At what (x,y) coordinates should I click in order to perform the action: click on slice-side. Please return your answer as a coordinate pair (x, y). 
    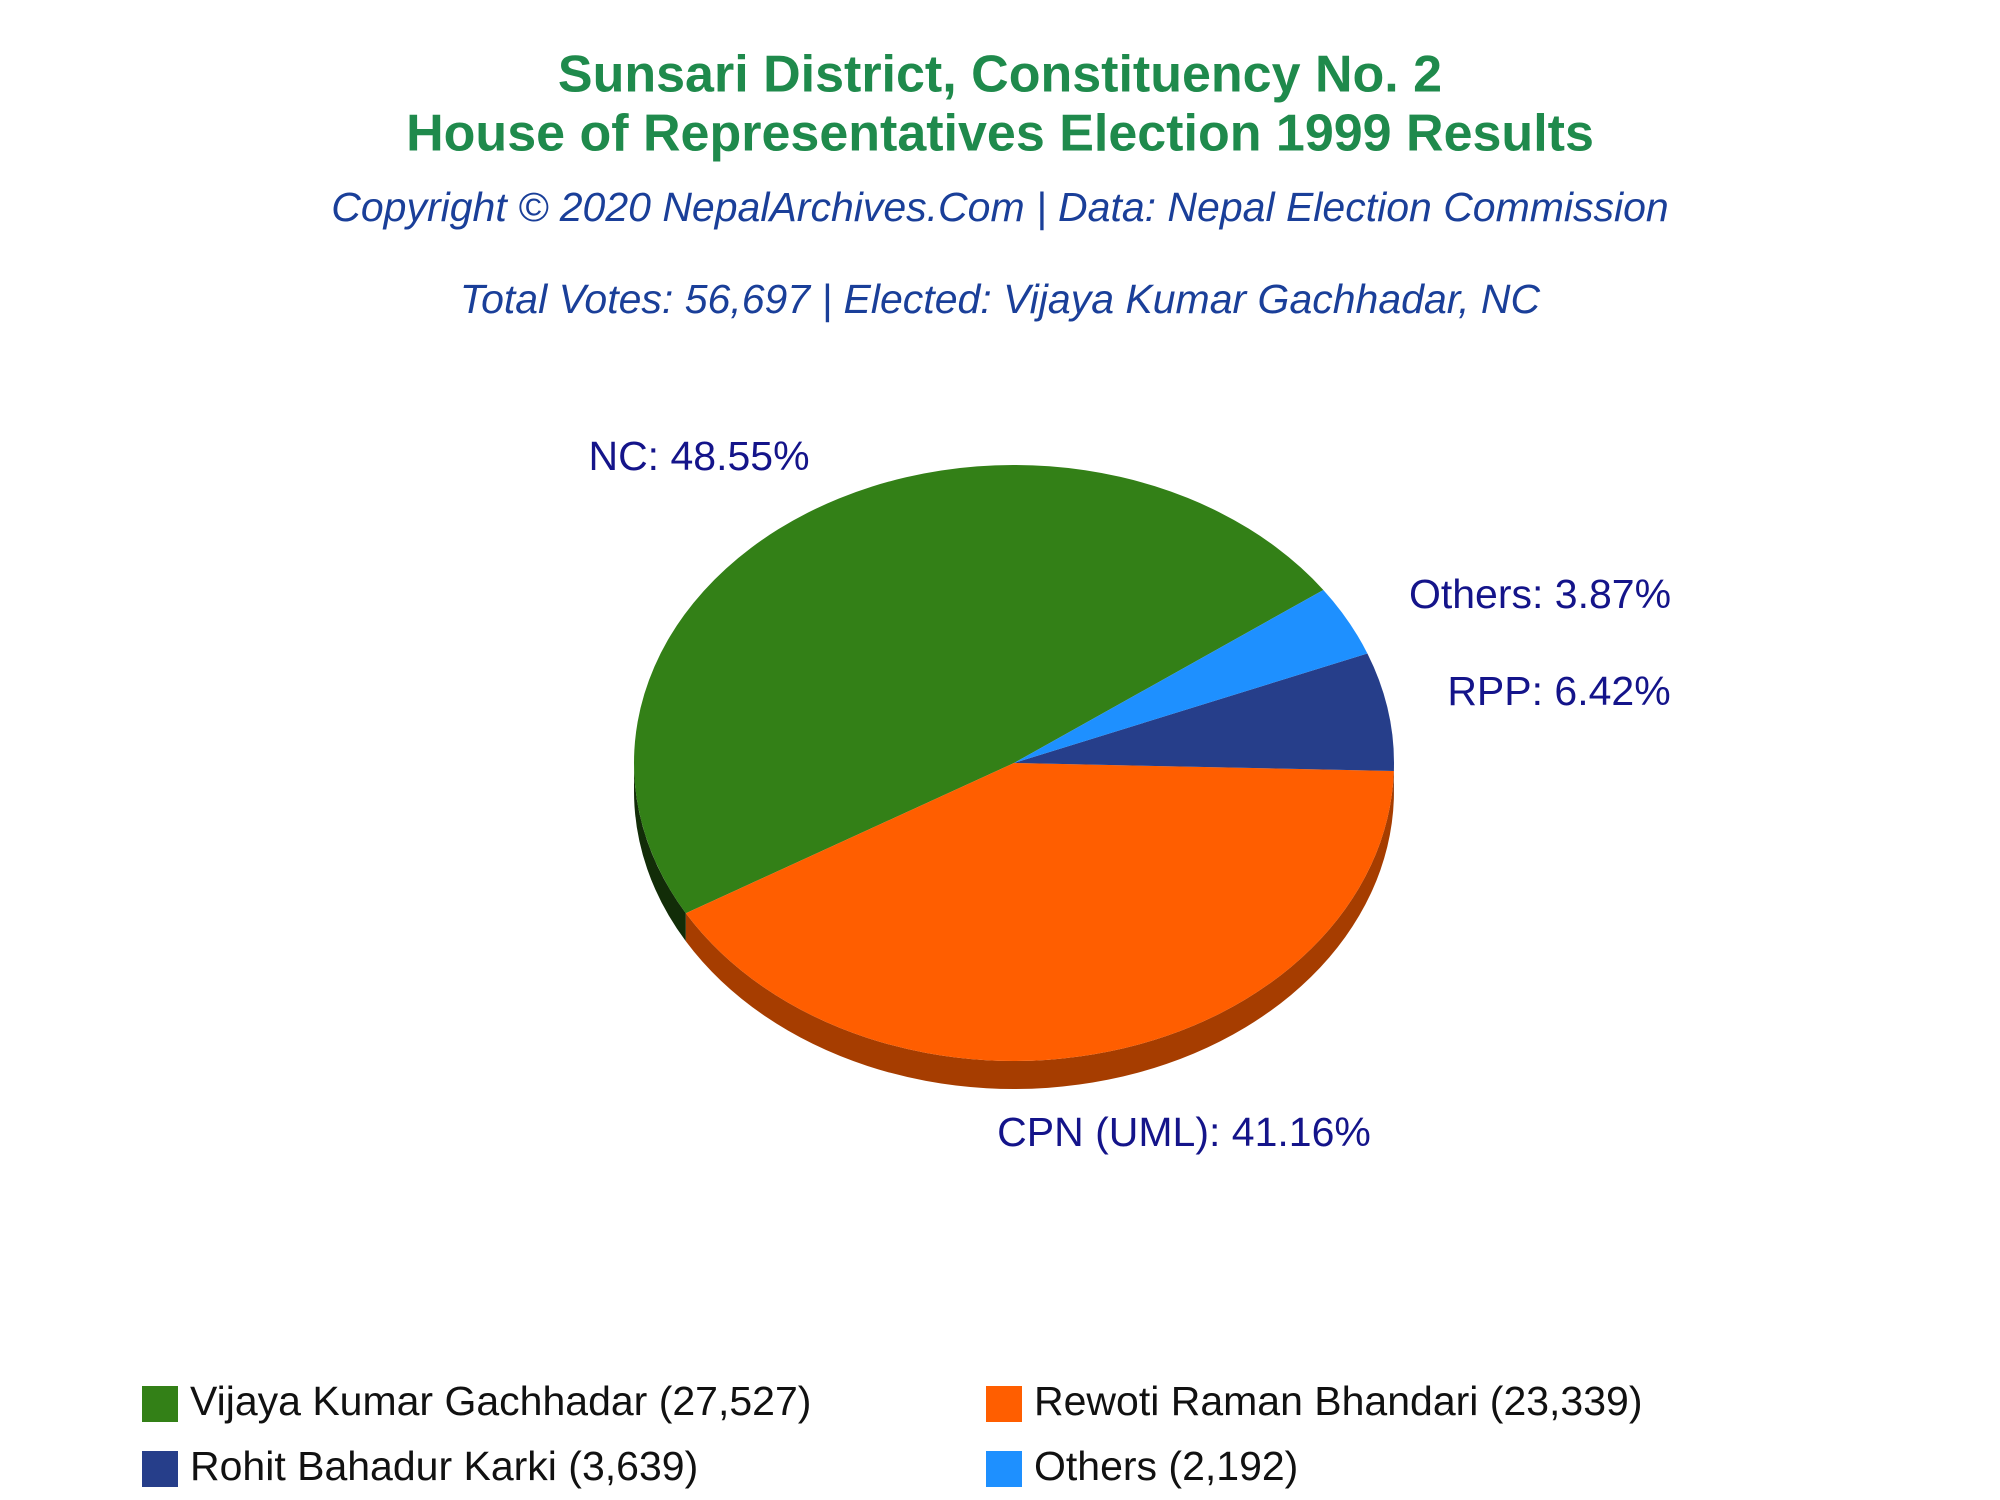
    Looking at the image, I should click on (660, 852).